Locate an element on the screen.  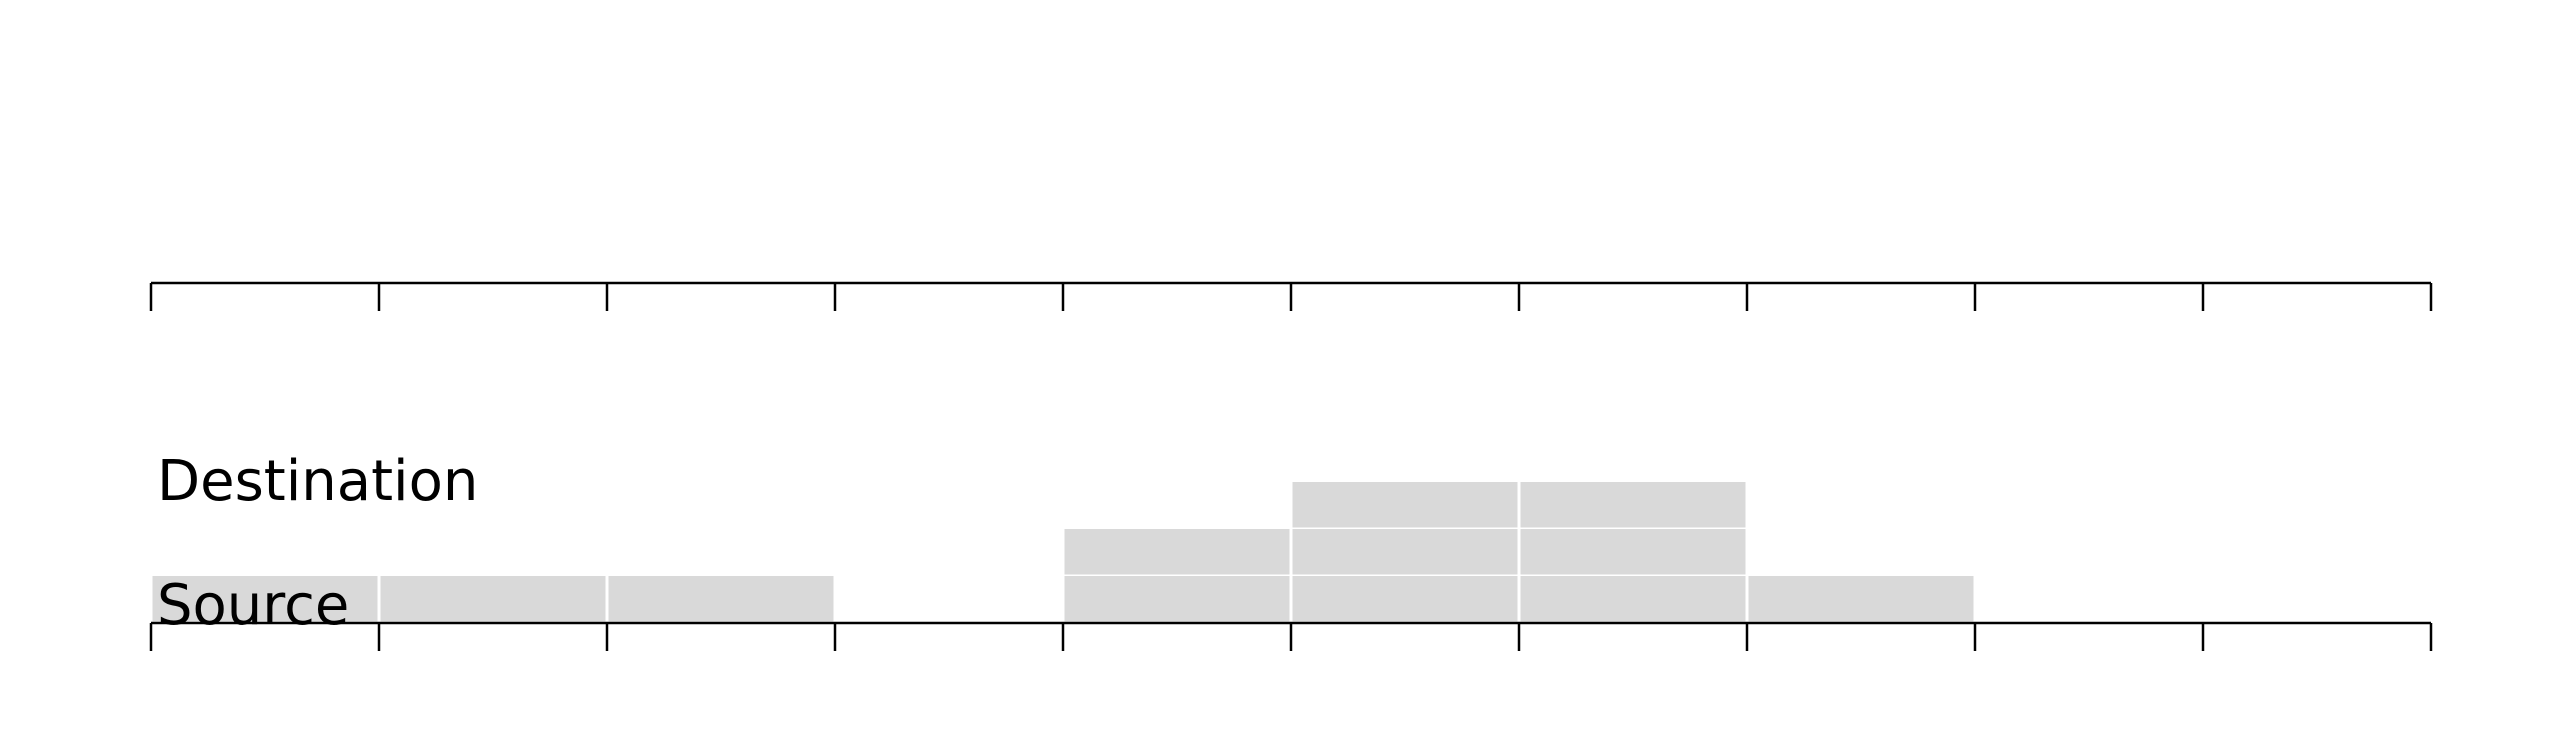
top-axis is located at coordinates (1291, 296).